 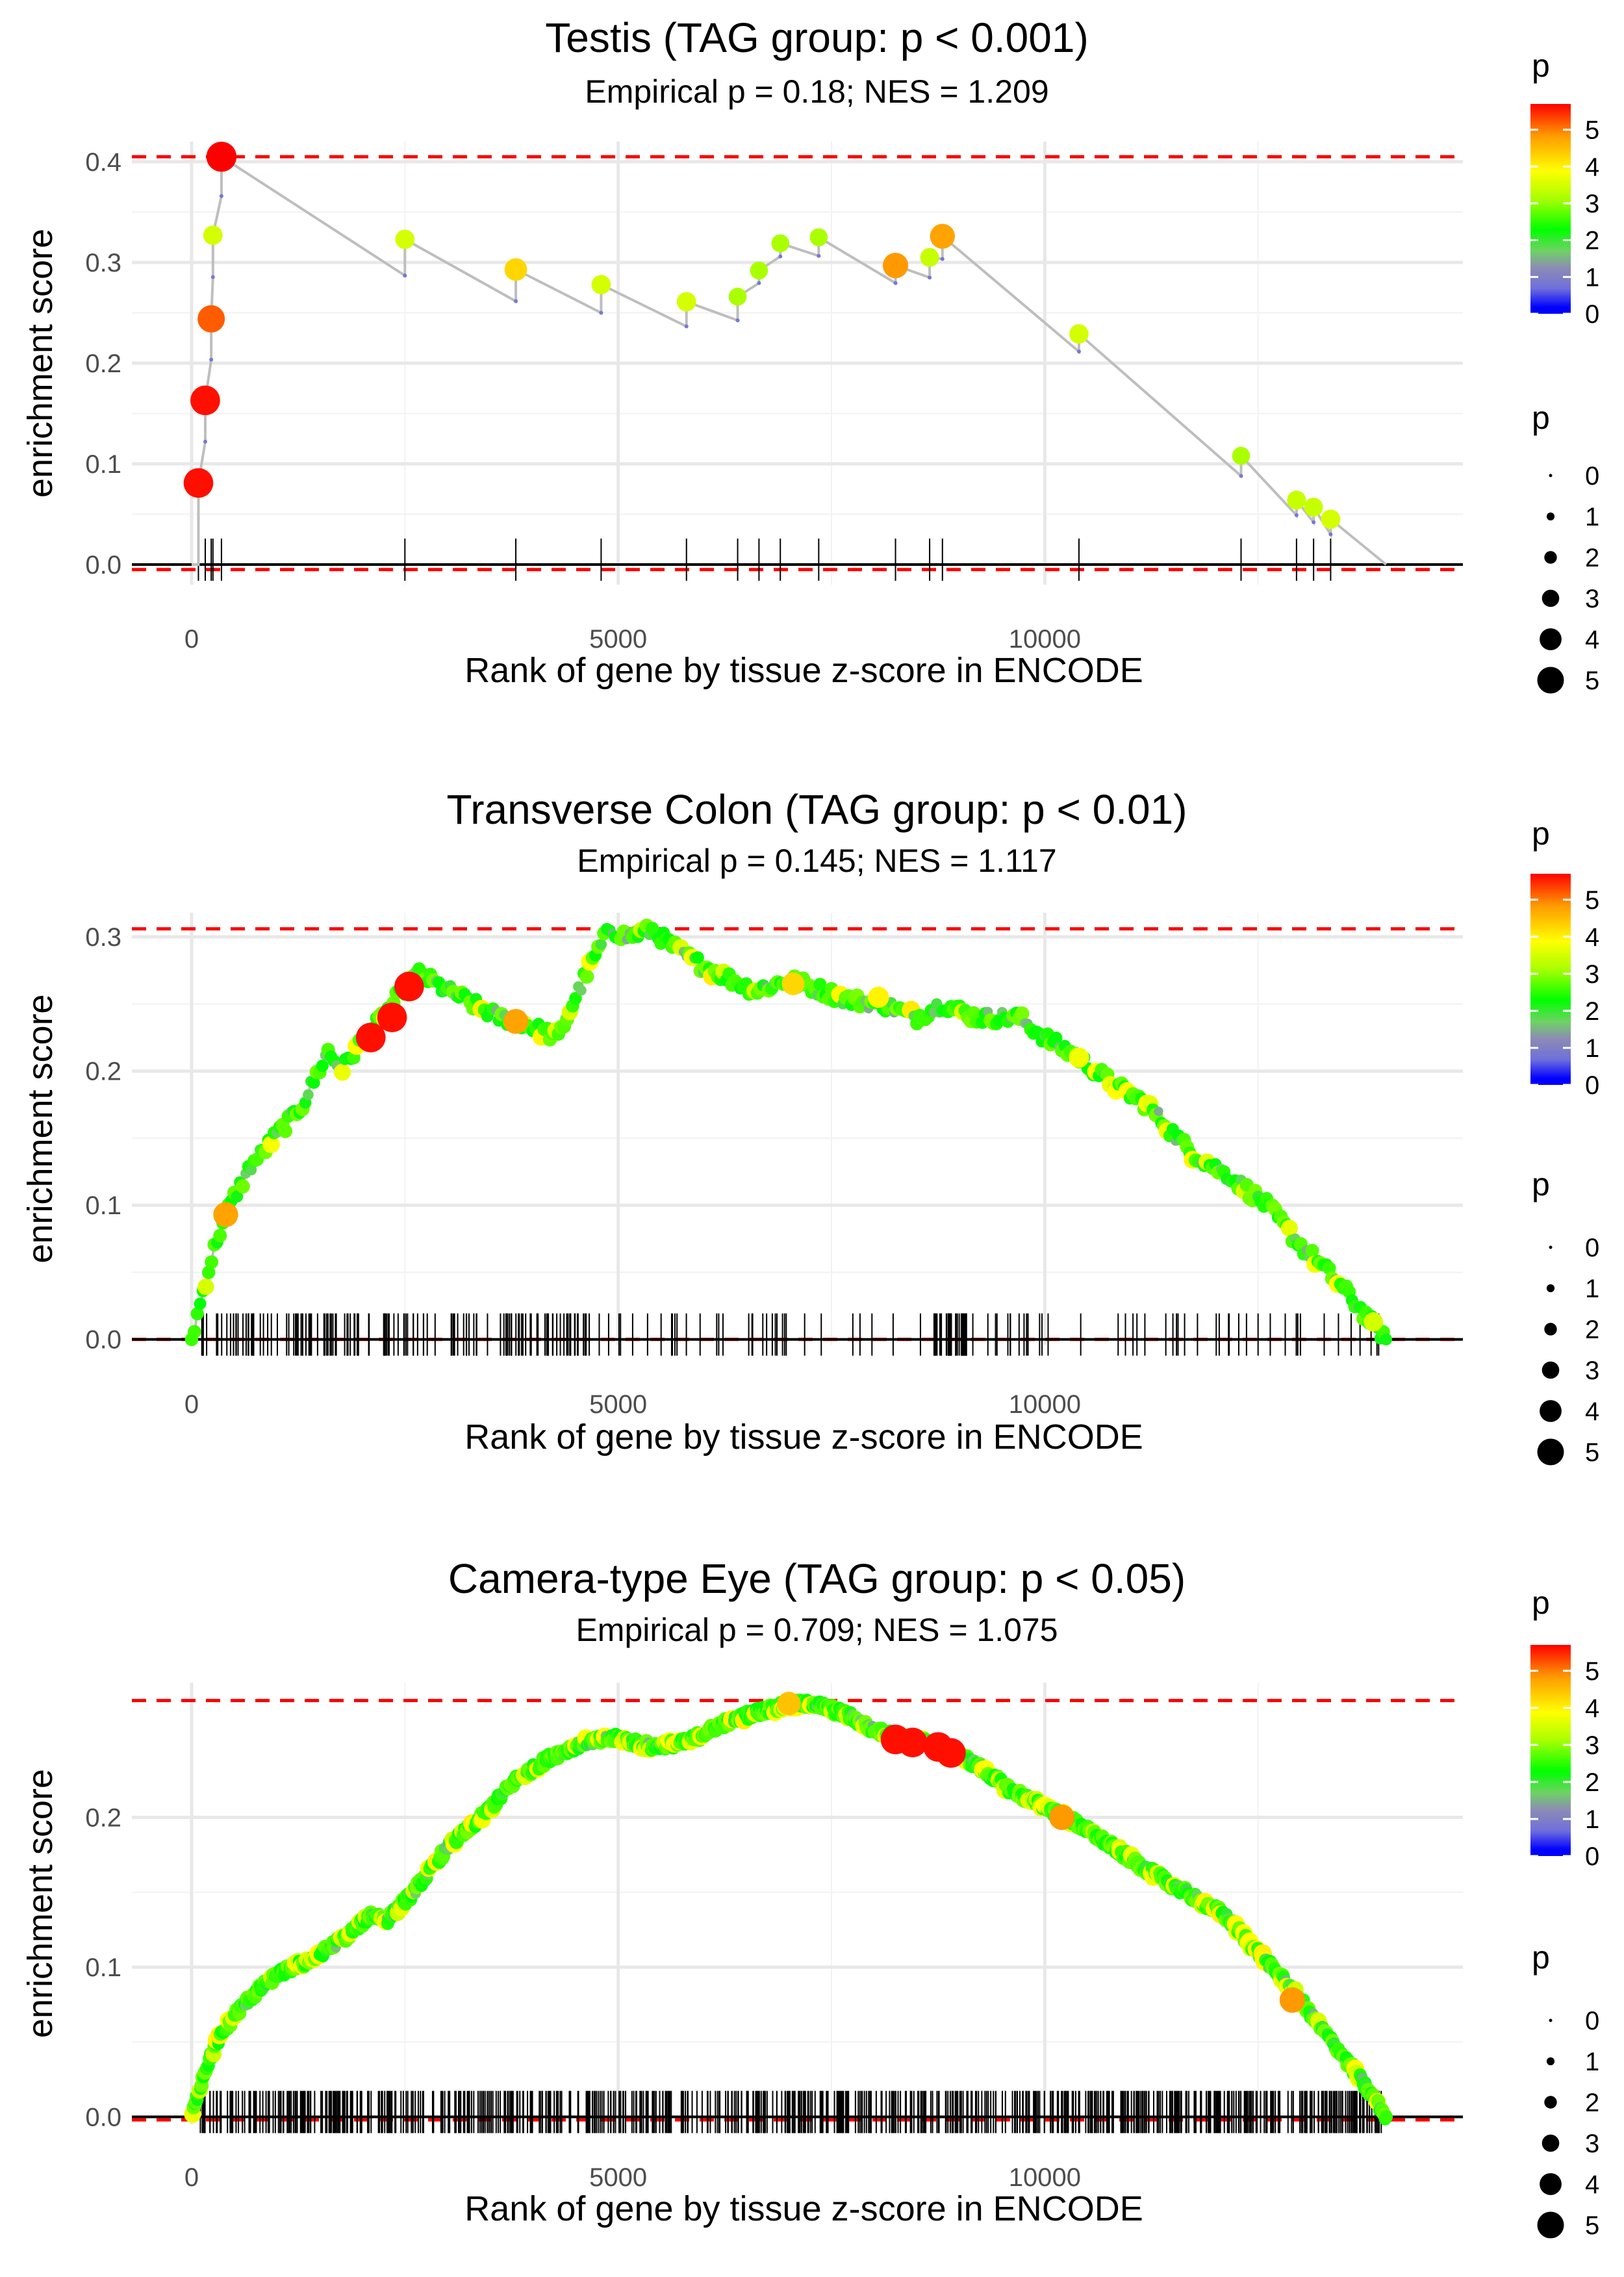 What do you see at coordinates (1565, 1317) in the screenshot?
I see `size-legend: p 0 1 2 3 4 5` at bounding box center [1565, 1317].